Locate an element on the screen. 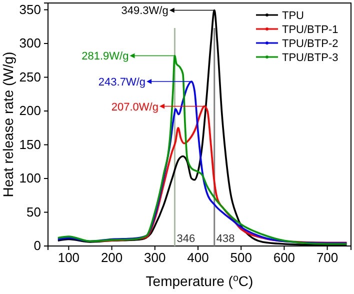  y-tick-label: 0 is located at coordinates (37, 246).